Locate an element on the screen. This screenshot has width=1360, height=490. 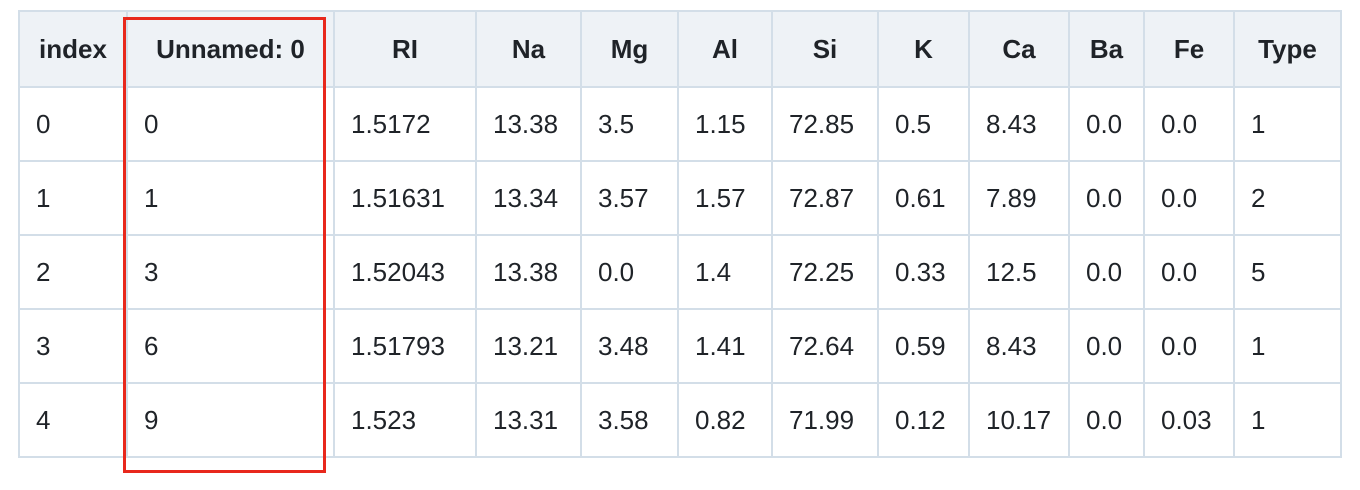
table-cell: 5 is located at coordinates (1287, 272).